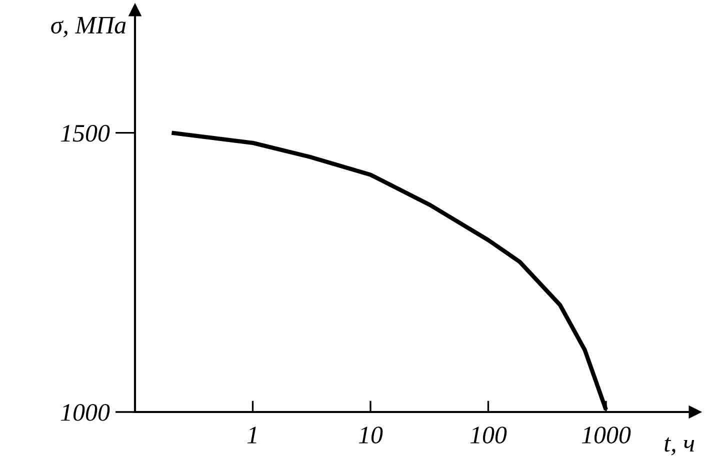 This screenshot has width=715, height=457. Describe the element at coordinates (85, 133) in the screenshot. I see `y-tick-label: 1500` at that location.